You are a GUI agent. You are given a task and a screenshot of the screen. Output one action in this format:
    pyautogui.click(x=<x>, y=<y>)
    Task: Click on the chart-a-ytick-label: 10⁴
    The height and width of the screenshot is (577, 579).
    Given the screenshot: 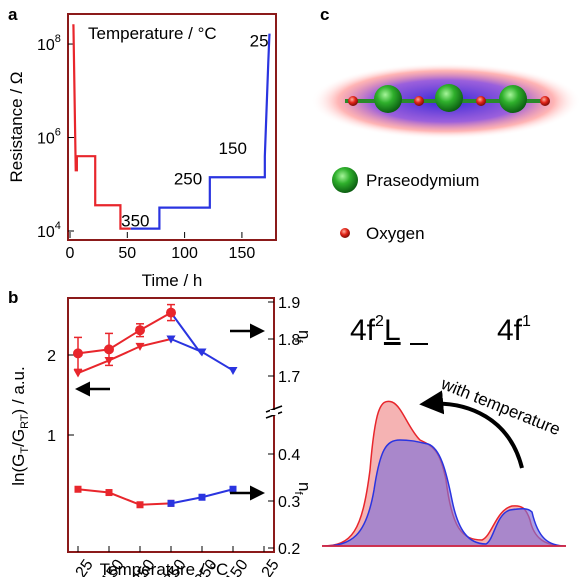 What is the action you would take?
    pyautogui.click(x=49, y=230)
    